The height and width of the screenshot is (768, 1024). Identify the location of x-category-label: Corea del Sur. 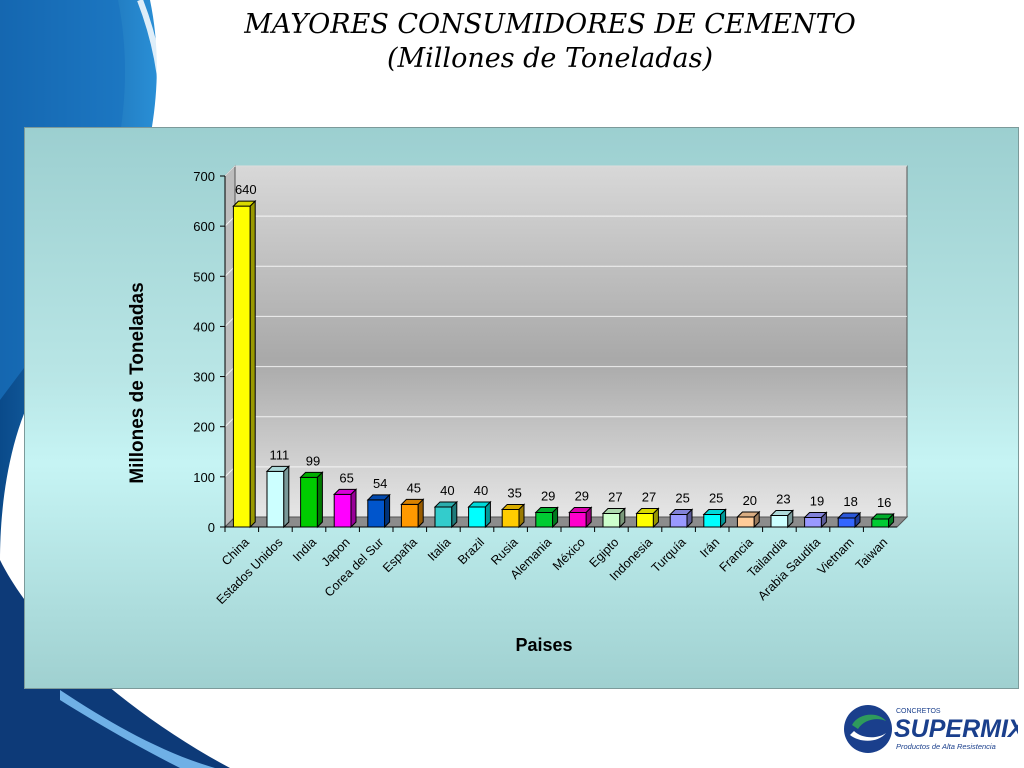
(354, 567).